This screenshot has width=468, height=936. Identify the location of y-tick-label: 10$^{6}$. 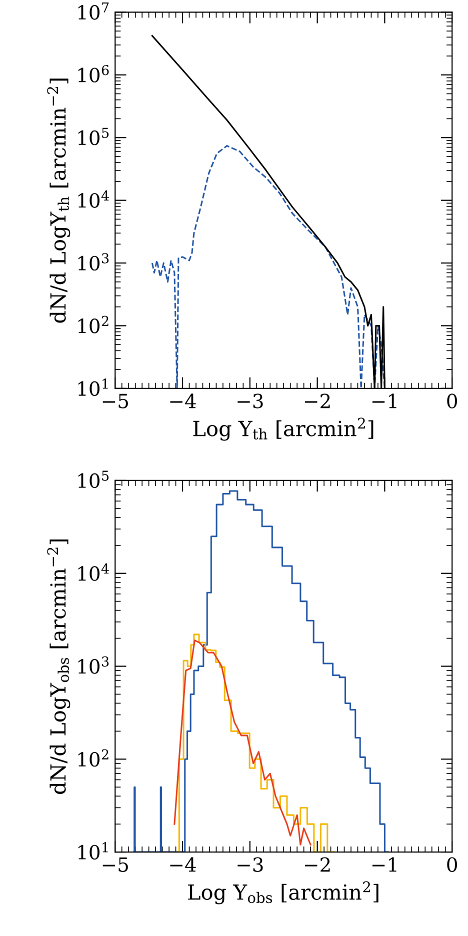
(93, 73).